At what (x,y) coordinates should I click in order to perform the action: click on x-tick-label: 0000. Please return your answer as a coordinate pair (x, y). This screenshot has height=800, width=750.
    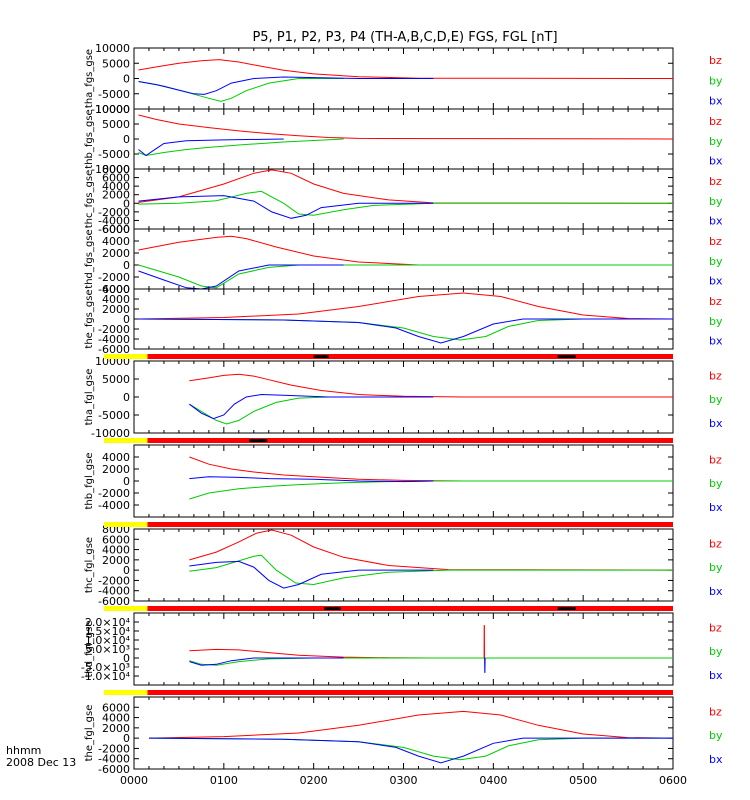
    Looking at the image, I should click on (134, 780).